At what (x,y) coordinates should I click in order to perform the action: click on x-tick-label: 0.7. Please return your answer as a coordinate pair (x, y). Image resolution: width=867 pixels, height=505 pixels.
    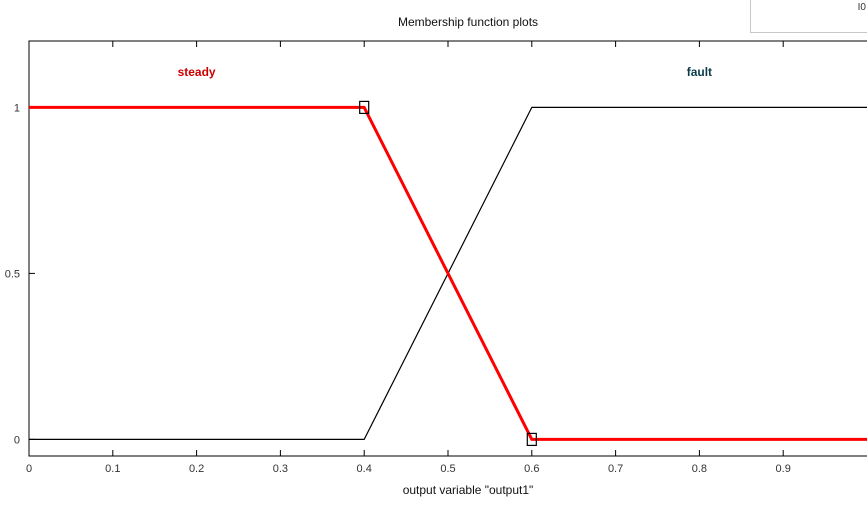
    Looking at the image, I should click on (615, 469).